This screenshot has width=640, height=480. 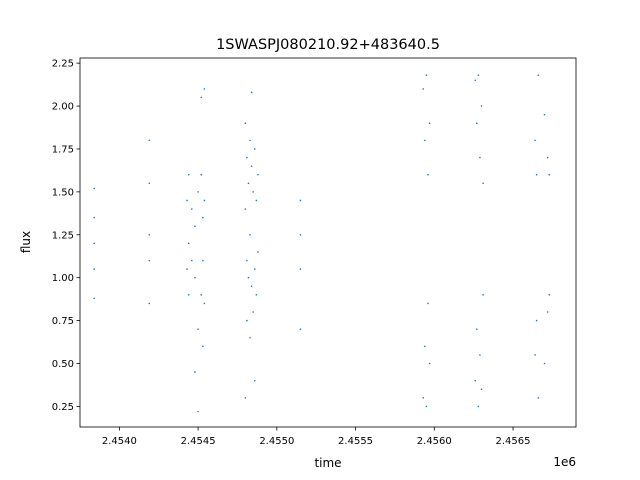 I want to click on x-axis-offset-label: 1e6, so click(x=564, y=462).